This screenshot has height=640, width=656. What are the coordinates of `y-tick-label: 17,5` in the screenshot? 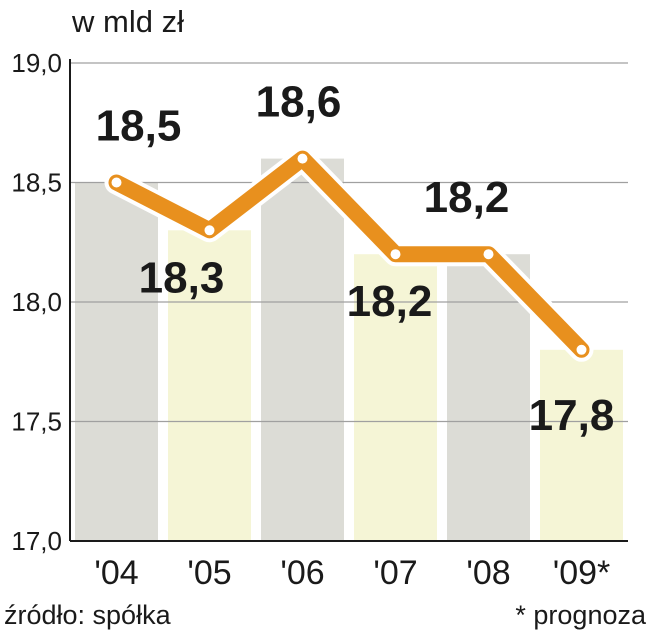 It's located at (36, 422).